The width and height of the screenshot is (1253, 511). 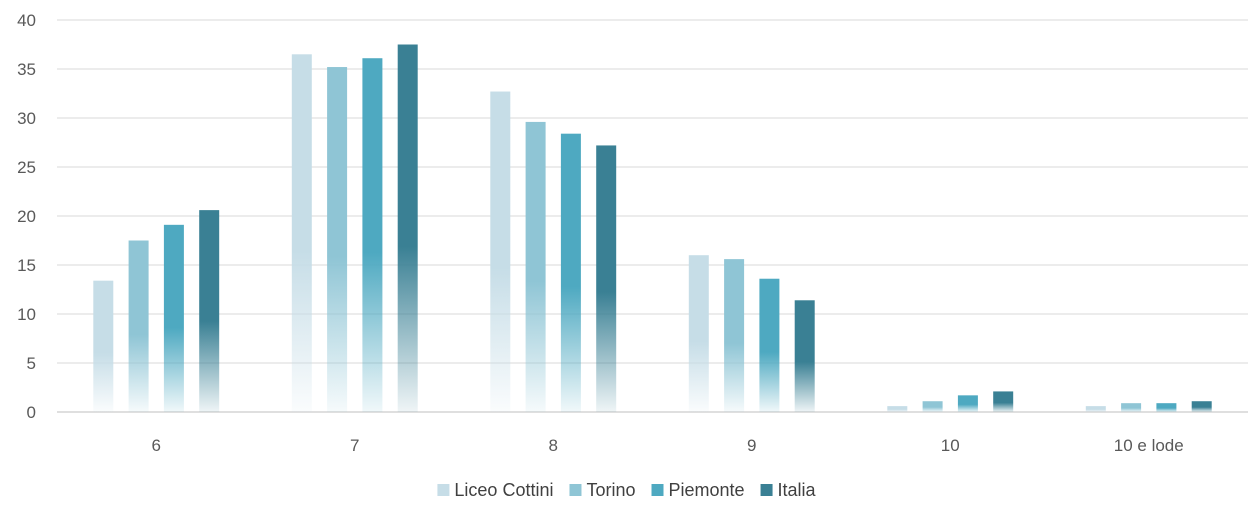 I want to click on y-tick-label: 40, so click(x=26, y=20).